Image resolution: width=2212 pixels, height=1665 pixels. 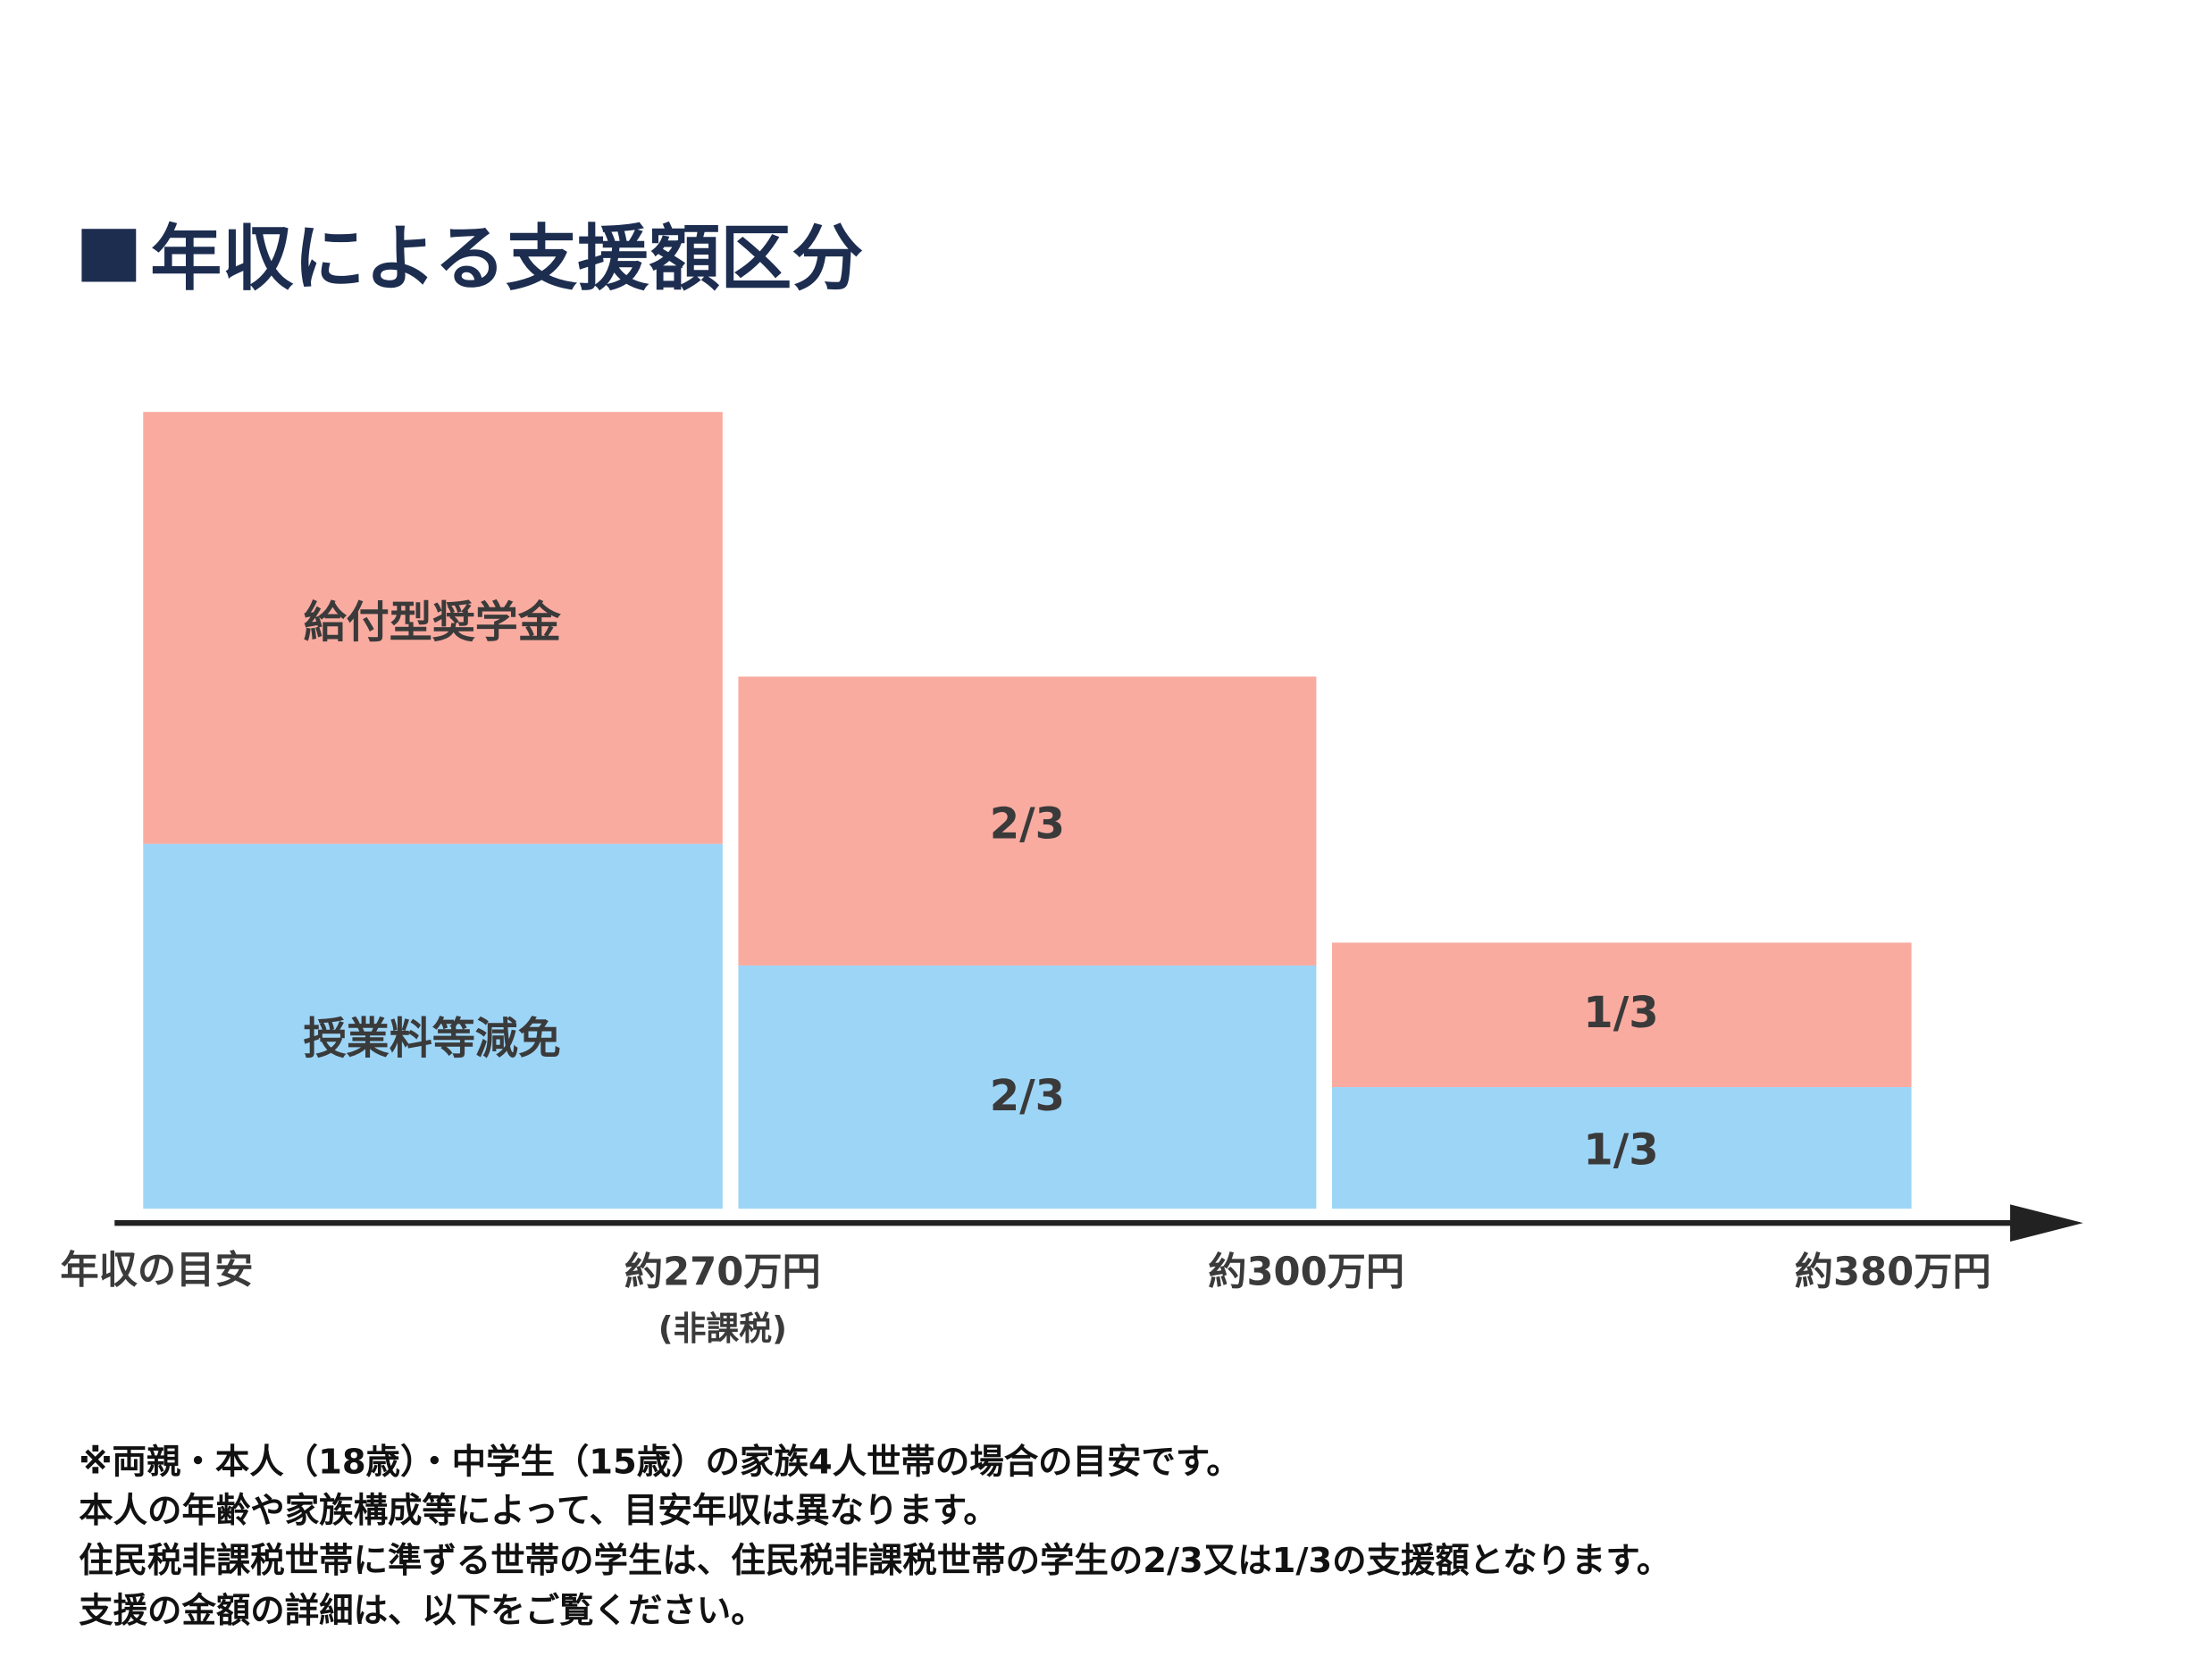 What do you see at coordinates (109, 256) in the screenshot?
I see `title-marker` at bounding box center [109, 256].